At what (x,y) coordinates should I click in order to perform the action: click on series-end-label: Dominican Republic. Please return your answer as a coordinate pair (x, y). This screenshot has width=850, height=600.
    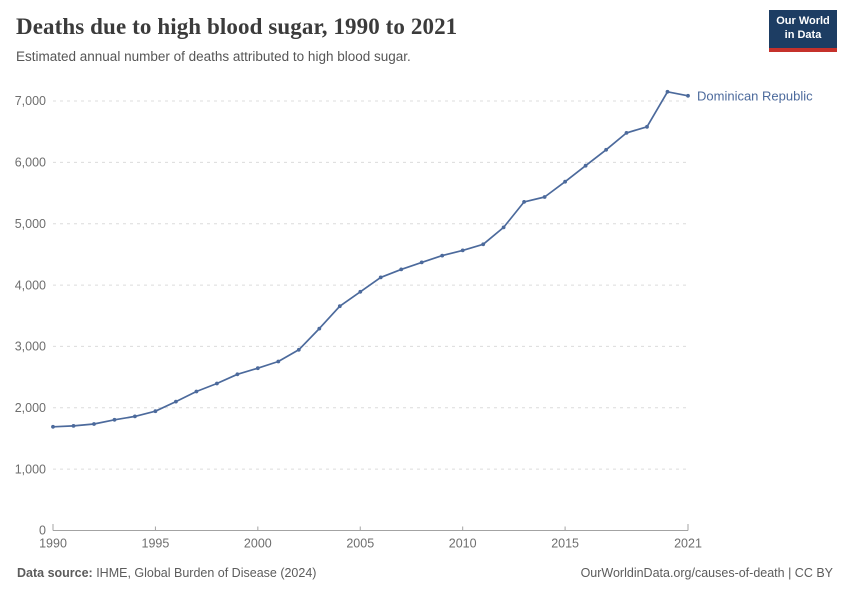
    Looking at the image, I should click on (755, 95).